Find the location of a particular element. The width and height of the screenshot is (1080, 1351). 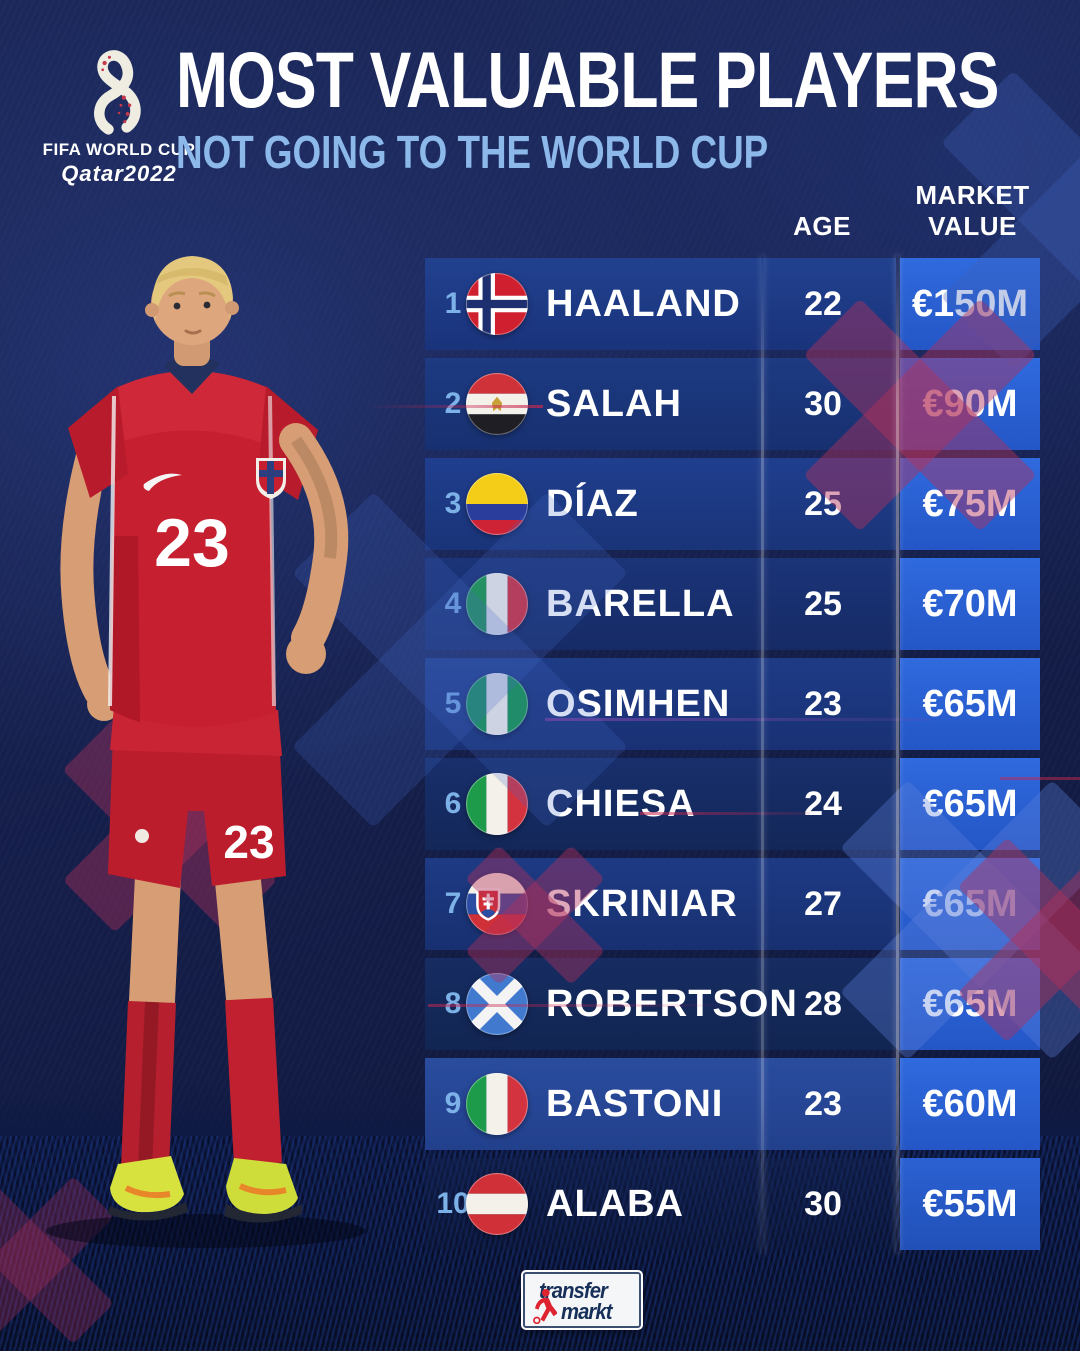

table-row: 10 ALABA 30 €55M is located at coordinates (732, 1204).